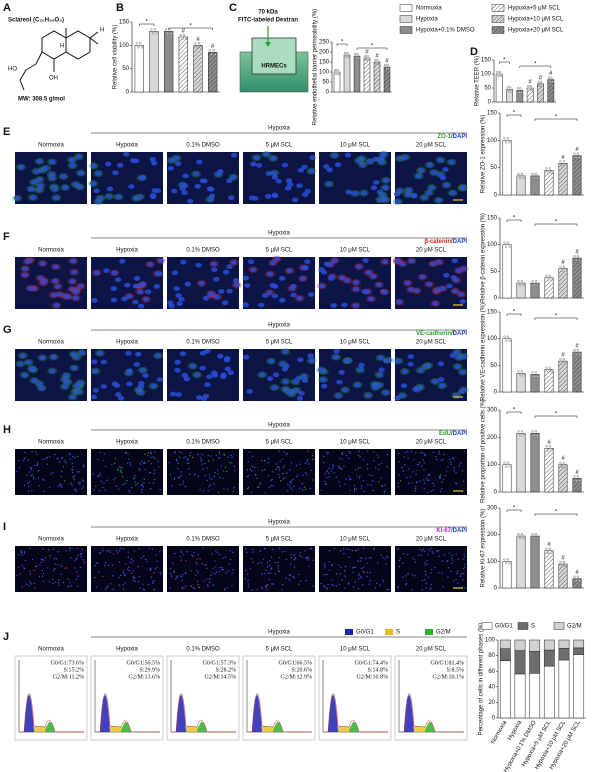 This screenshot has width=593, height=772. Describe the element at coordinates (116, 729) in the screenshot. I see `s-phase` at that location.